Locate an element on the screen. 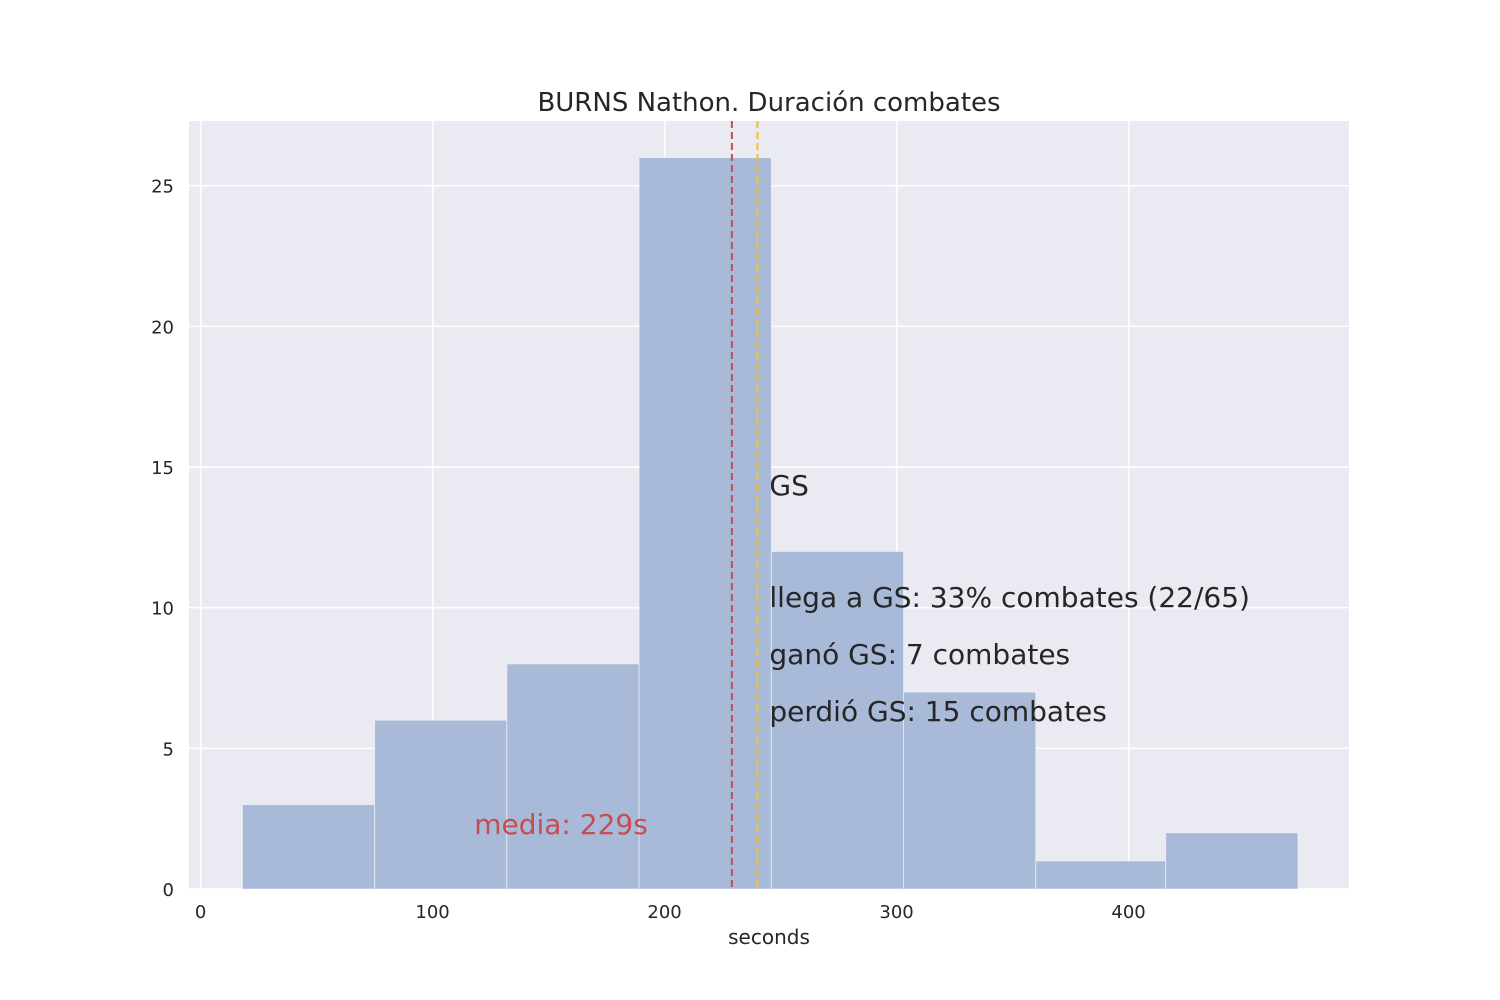  x-tick-label: 200 is located at coordinates (664, 912).